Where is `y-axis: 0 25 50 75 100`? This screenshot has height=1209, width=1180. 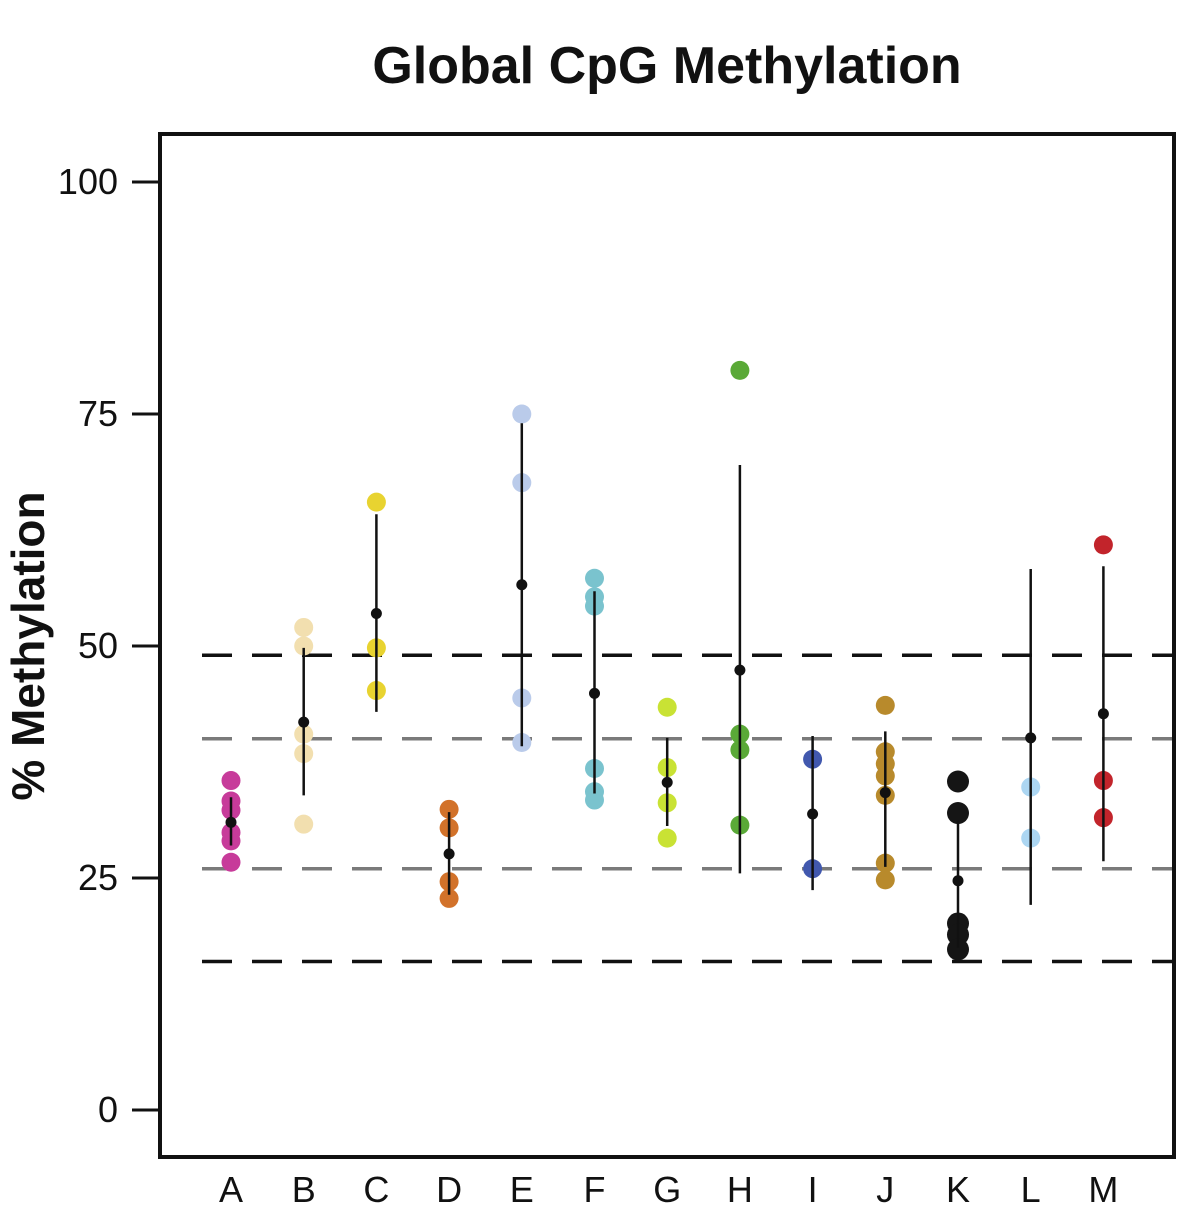
y-axis: 0 25 50 75 100 is located at coordinates (109, 645).